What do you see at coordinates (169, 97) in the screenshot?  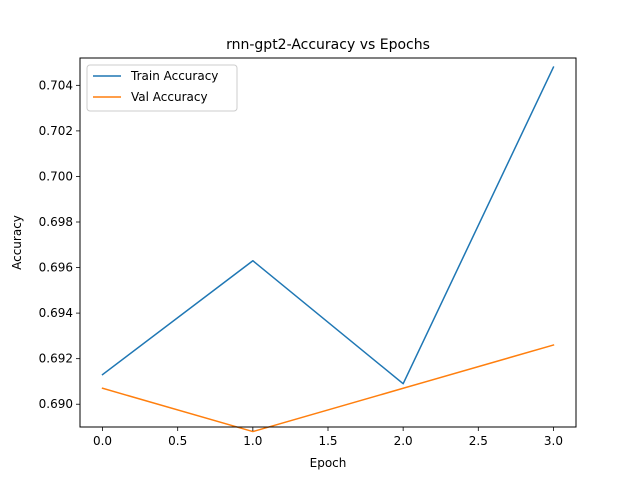 I see `legend-label: Val Accuracy` at bounding box center [169, 97].